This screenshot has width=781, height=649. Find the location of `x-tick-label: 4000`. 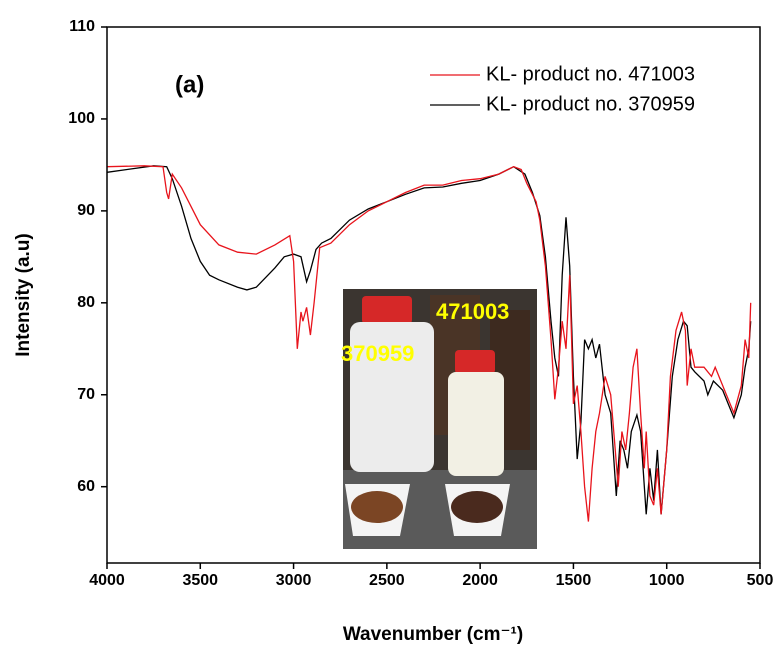

x-tick-label: 4000 is located at coordinates (107, 580).